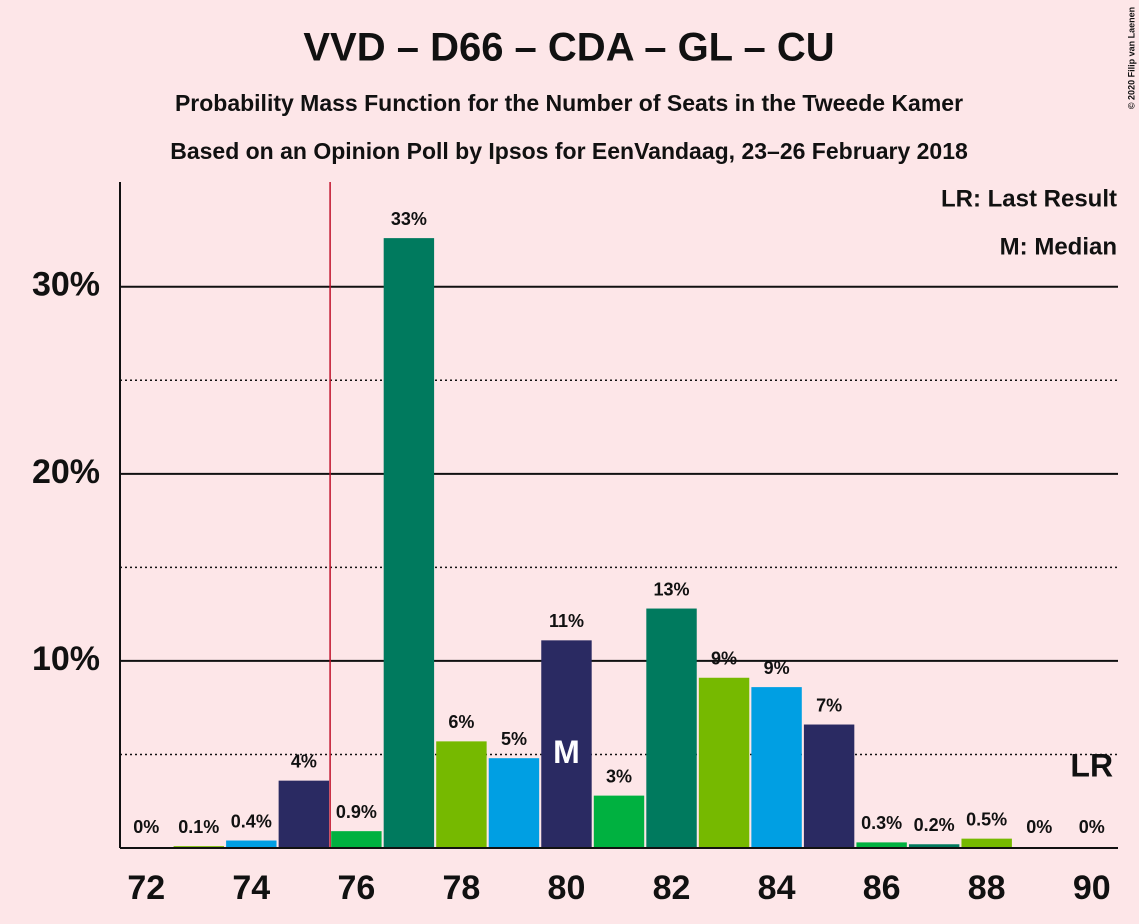  What do you see at coordinates (66, 472) in the screenshot?
I see `y-tick-label: 20%` at bounding box center [66, 472].